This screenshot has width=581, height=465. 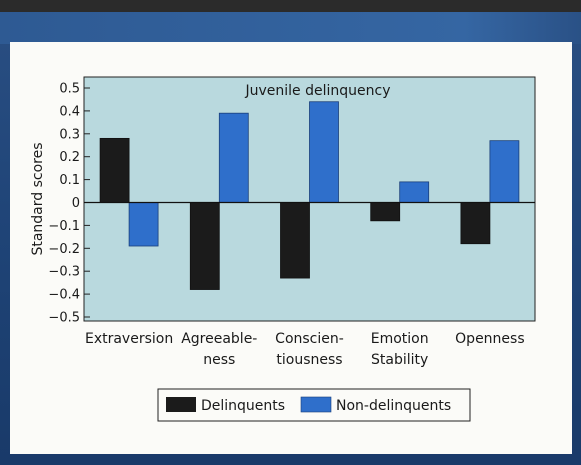 What do you see at coordinates (64, 318) in the screenshot?
I see `y-tick-label: −0.5` at bounding box center [64, 318].